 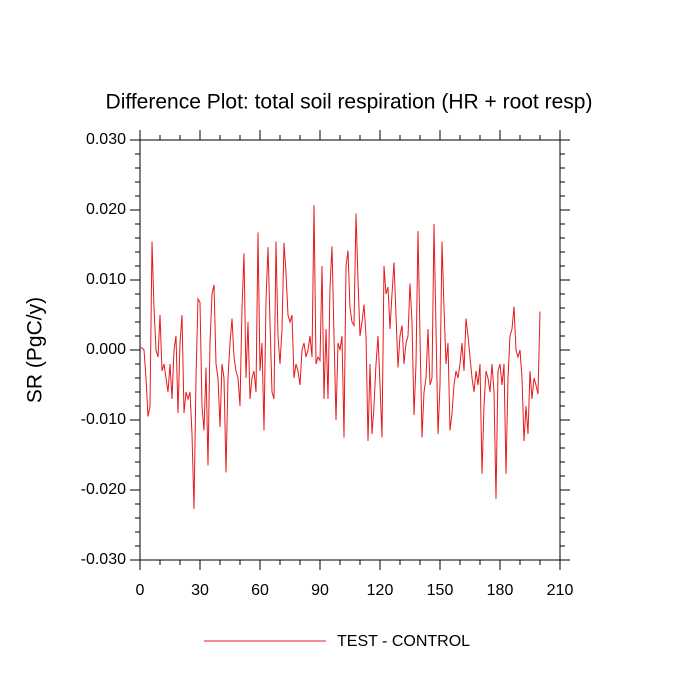 I want to click on y-tick-label: 0.020, so click(x=106, y=209).